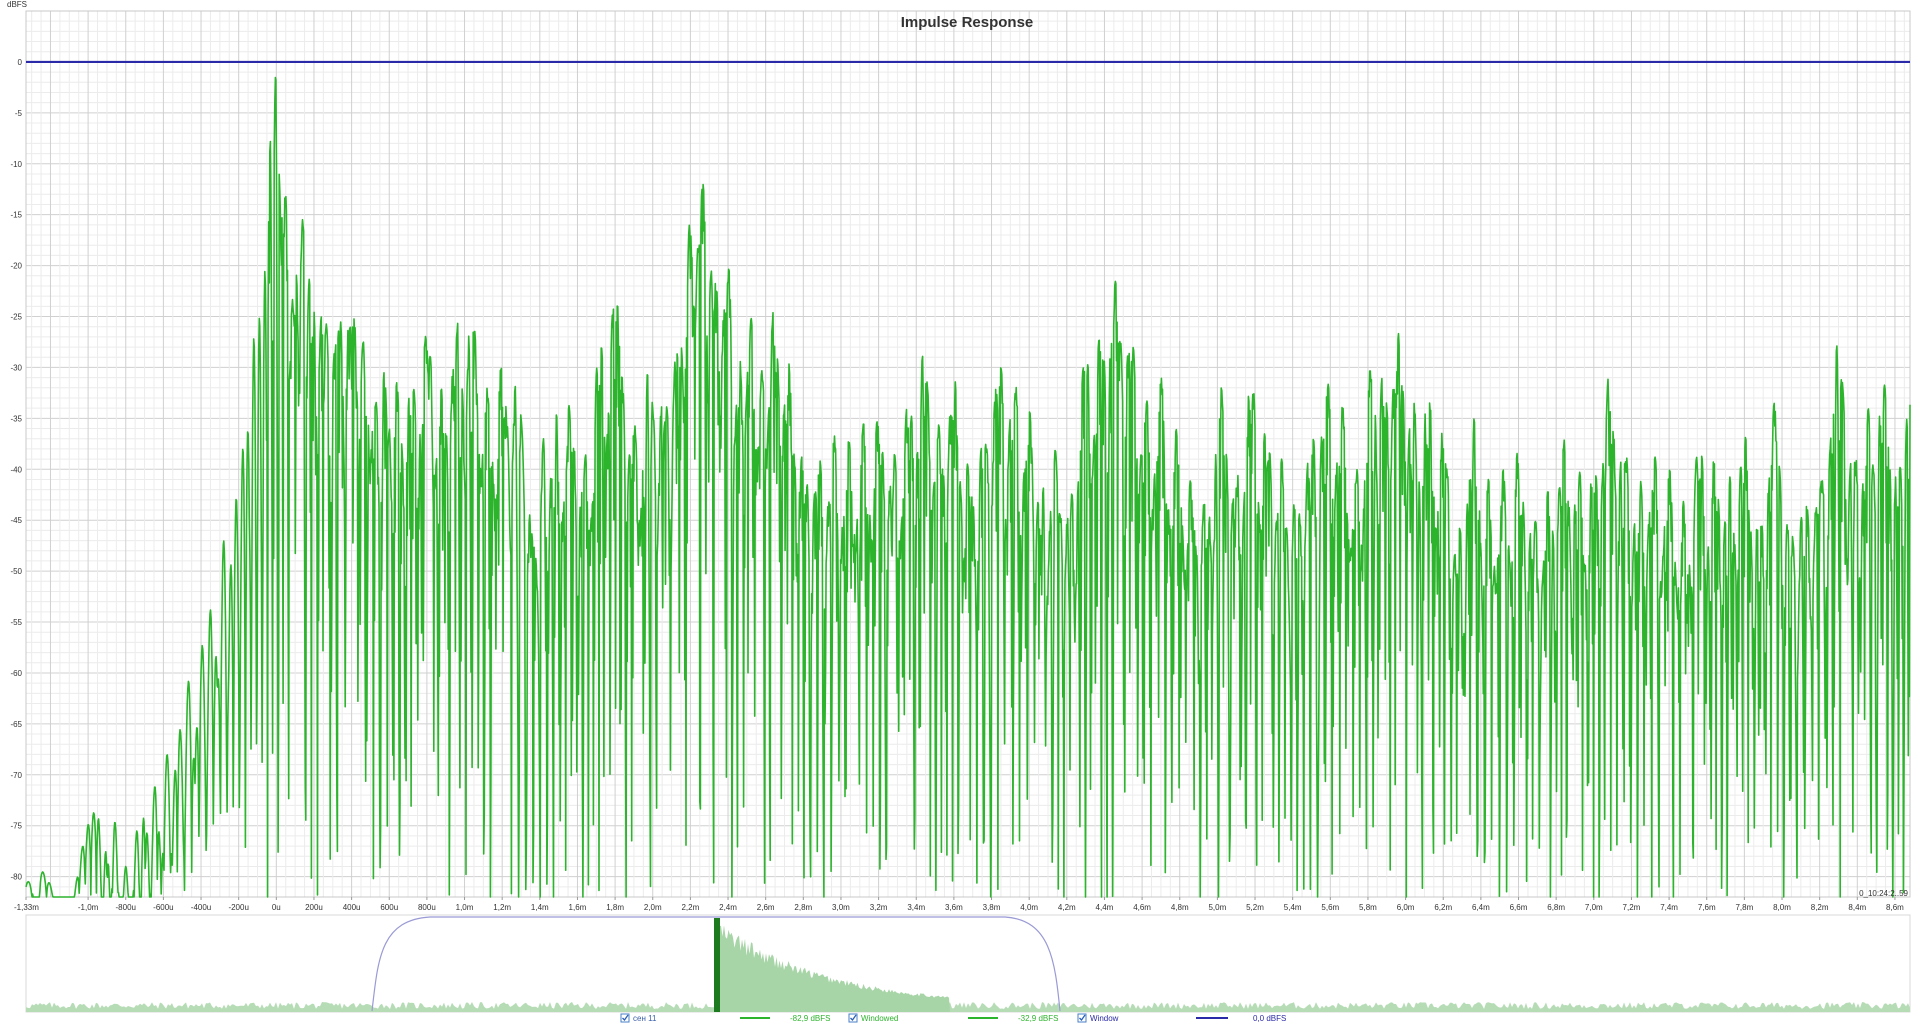 This screenshot has height=1034, width=1920. What do you see at coordinates (540, 907) in the screenshot?
I see `x-tick-label: 1,4m` at bounding box center [540, 907].